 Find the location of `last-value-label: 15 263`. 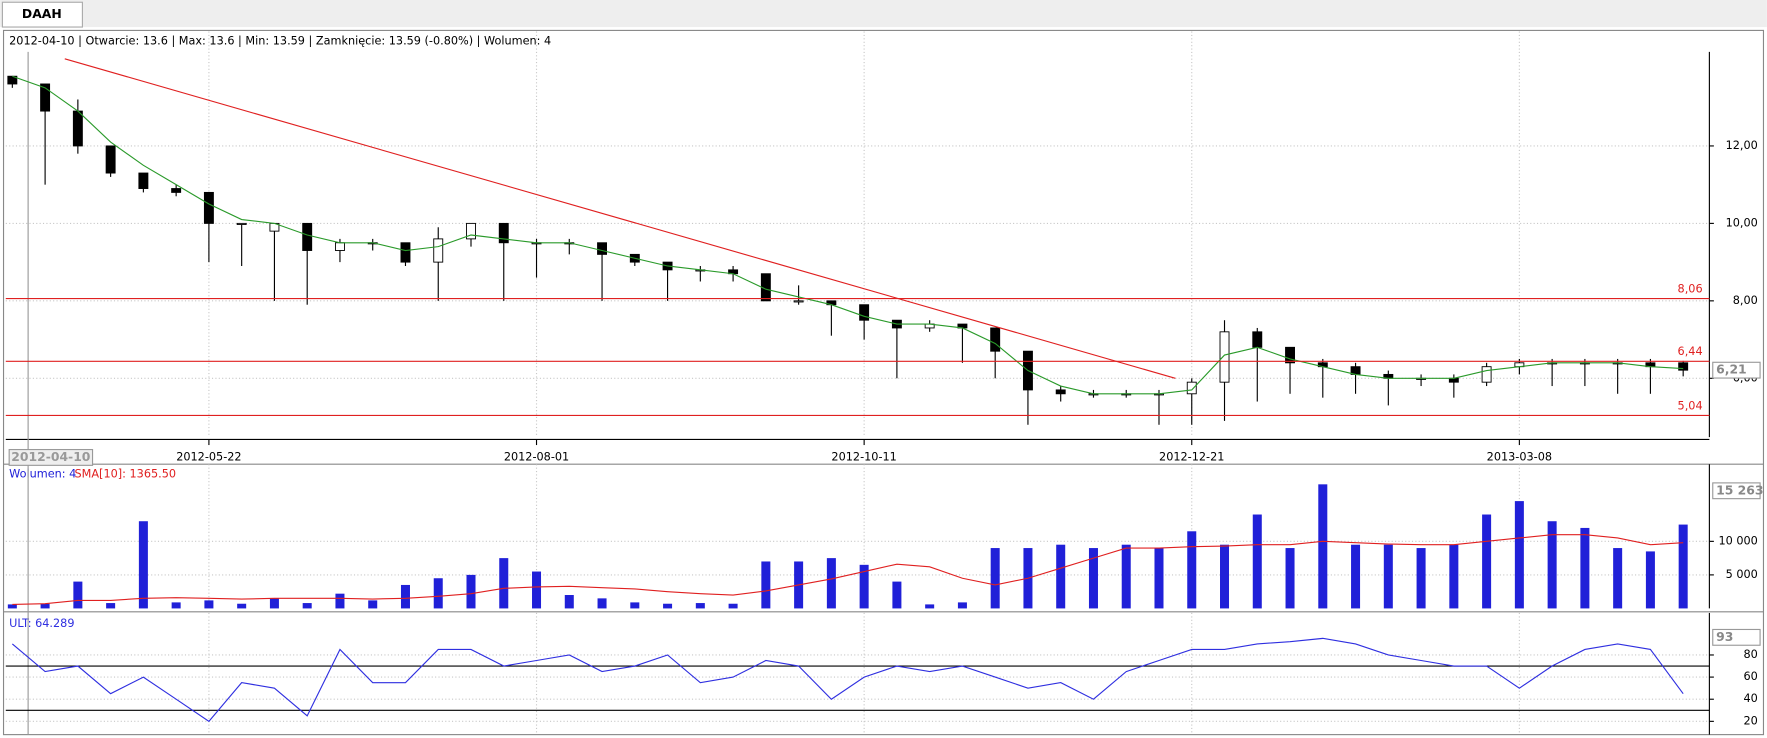

last-value-label: 15 263 is located at coordinates (1739, 489).